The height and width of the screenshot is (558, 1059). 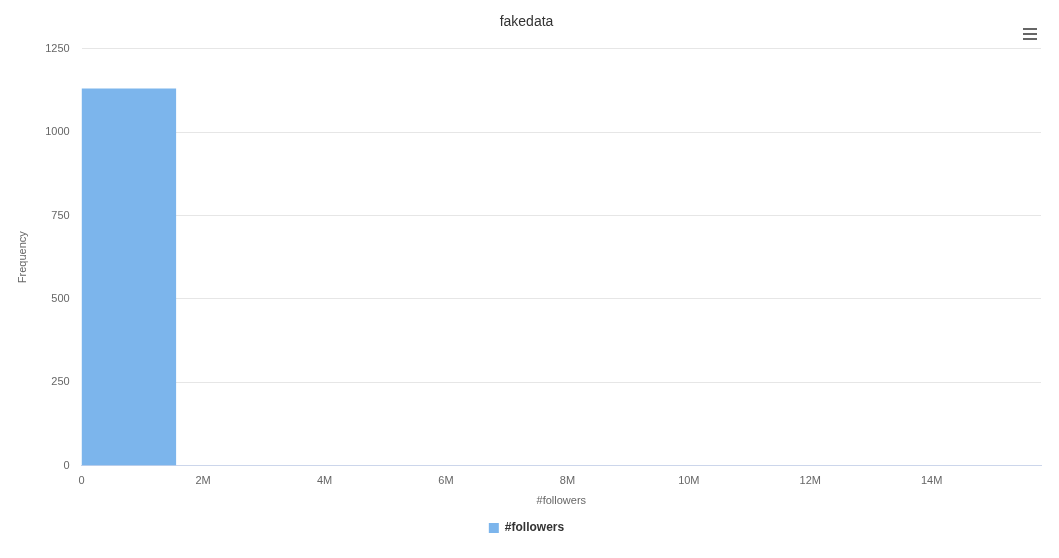 I want to click on x-tick-label: 0, so click(x=81, y=480).